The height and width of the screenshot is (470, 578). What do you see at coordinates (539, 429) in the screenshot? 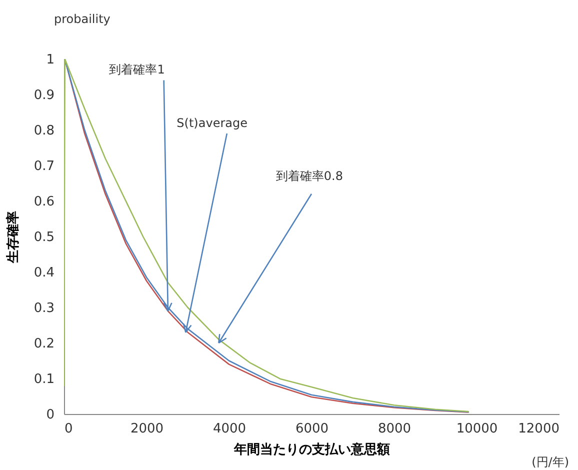
I see `x-tick-label: 12000` at bounding box center [539, 429].